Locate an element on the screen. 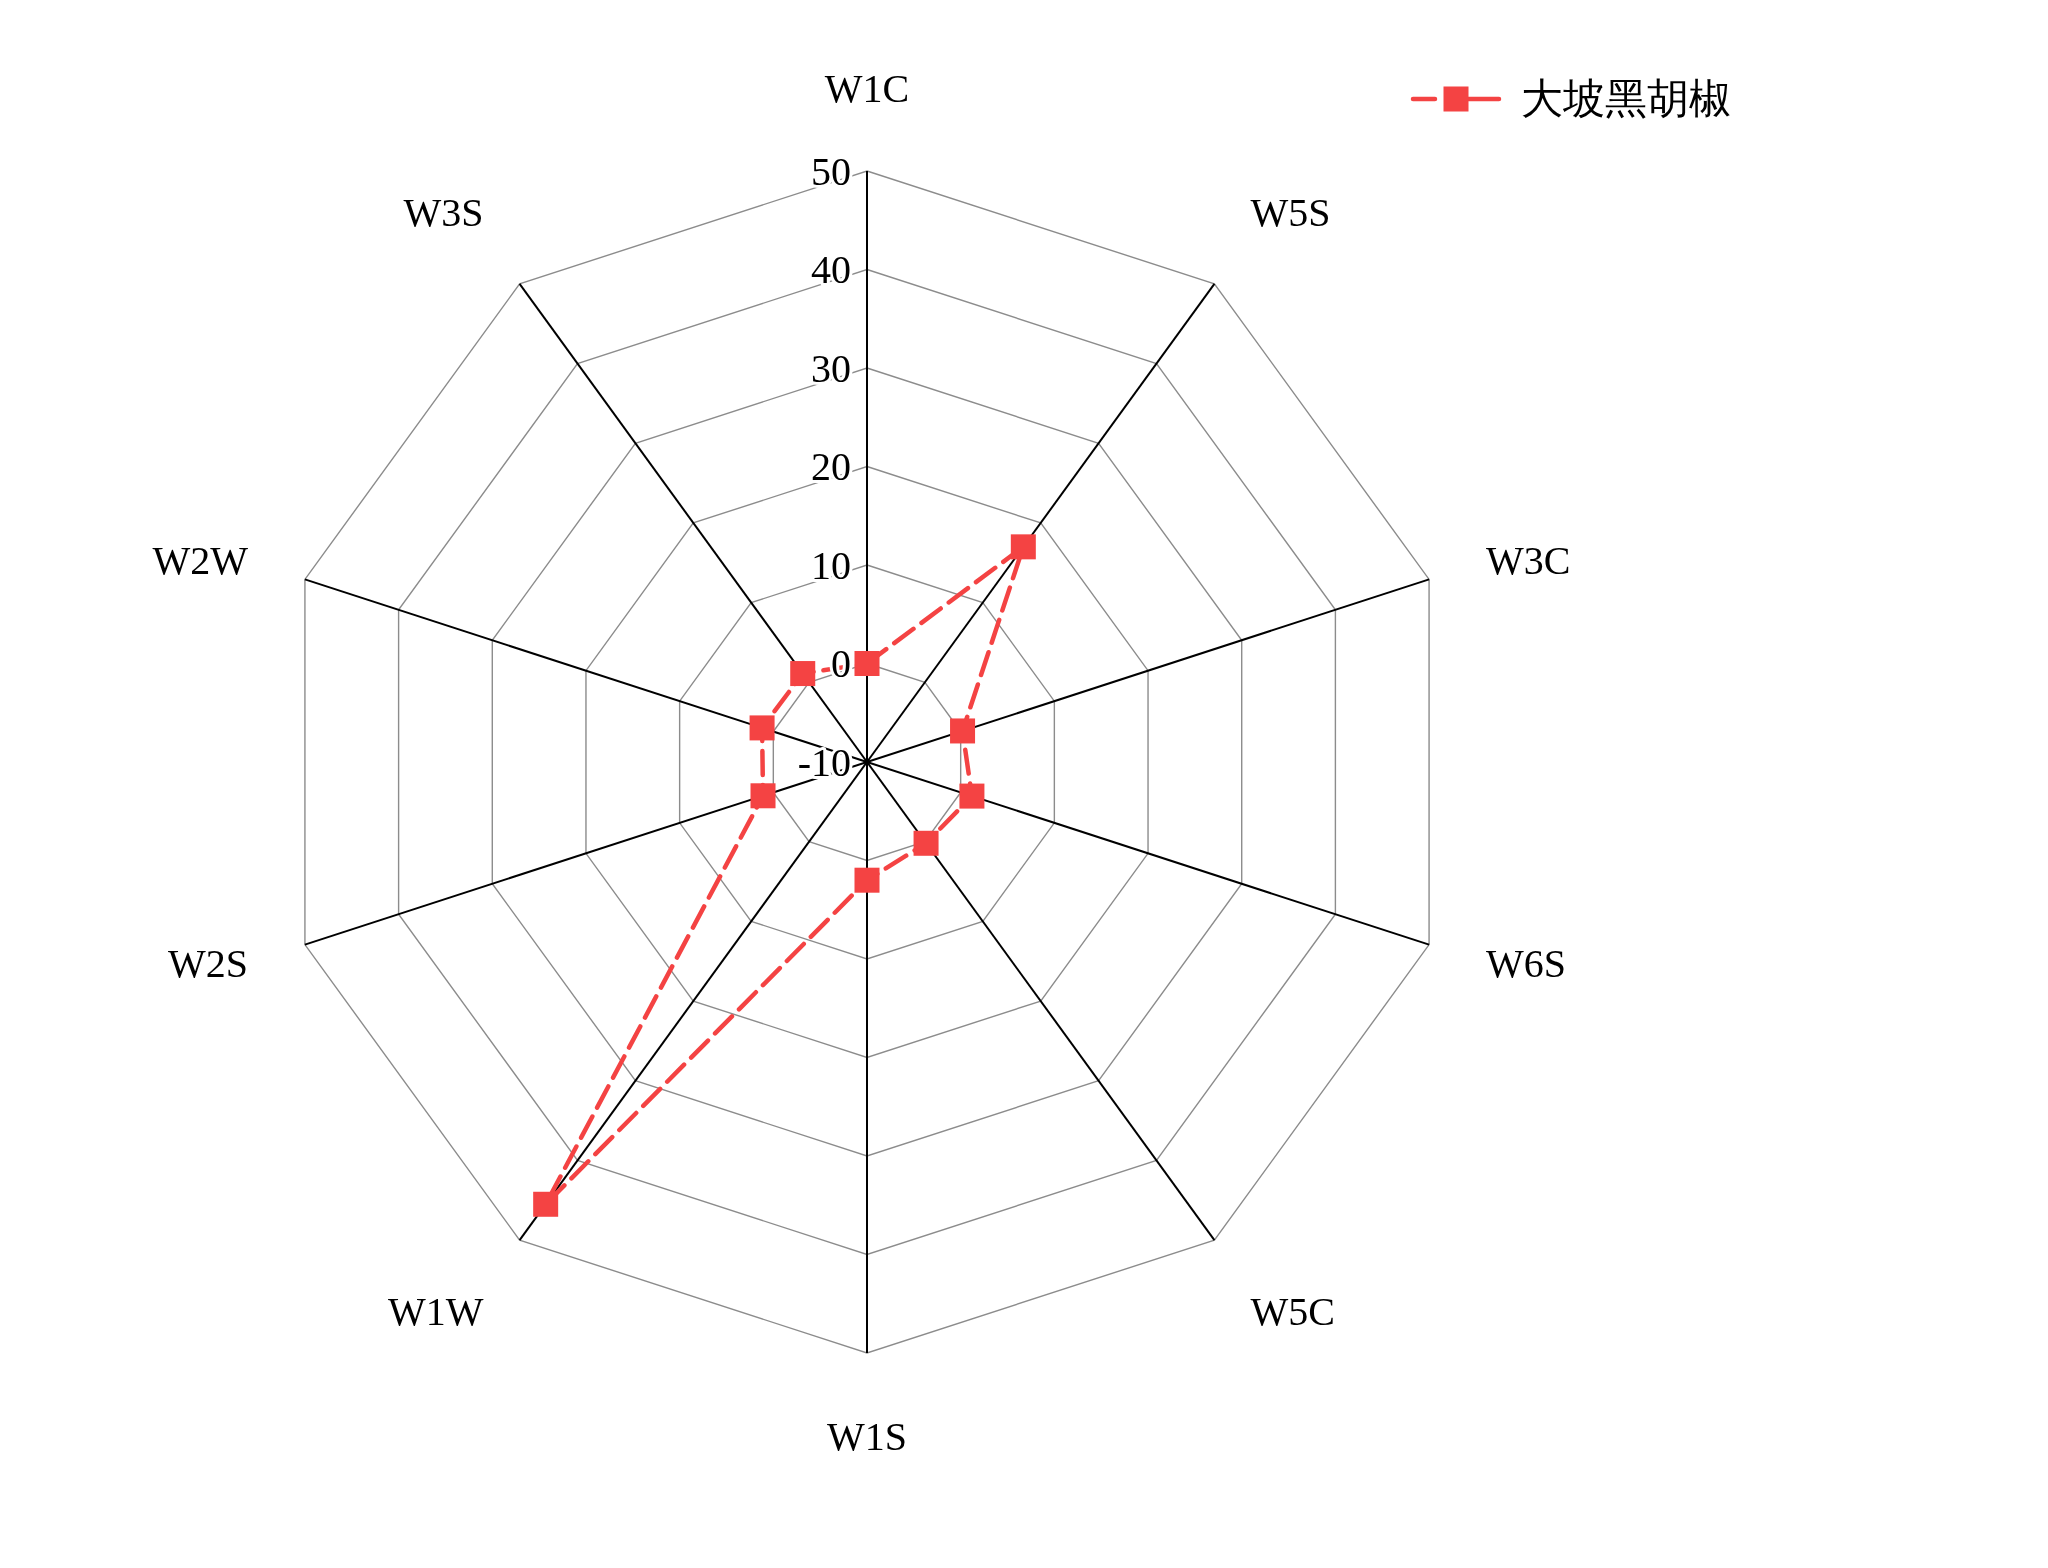 Image resolution: width=2048 pixels, height=1568 pixels. y-tick-label: 10 is located at coordinates (831, 565).